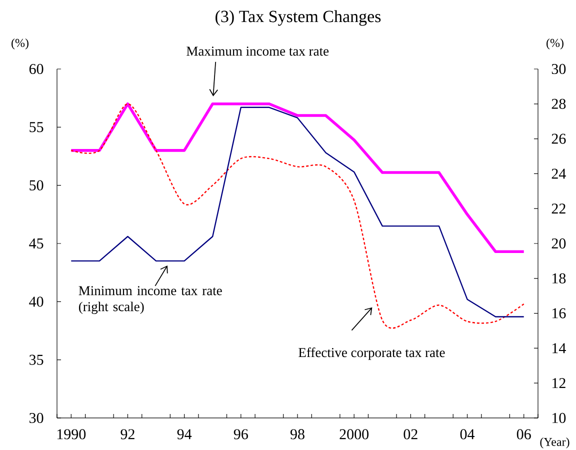 Image resolution: width=576 pixels, height=450 pixels. What do you see at coordinates (555, 44) in the screenshot?
I see `y2-axis-title: (%)` at bounding box center [555, 44].